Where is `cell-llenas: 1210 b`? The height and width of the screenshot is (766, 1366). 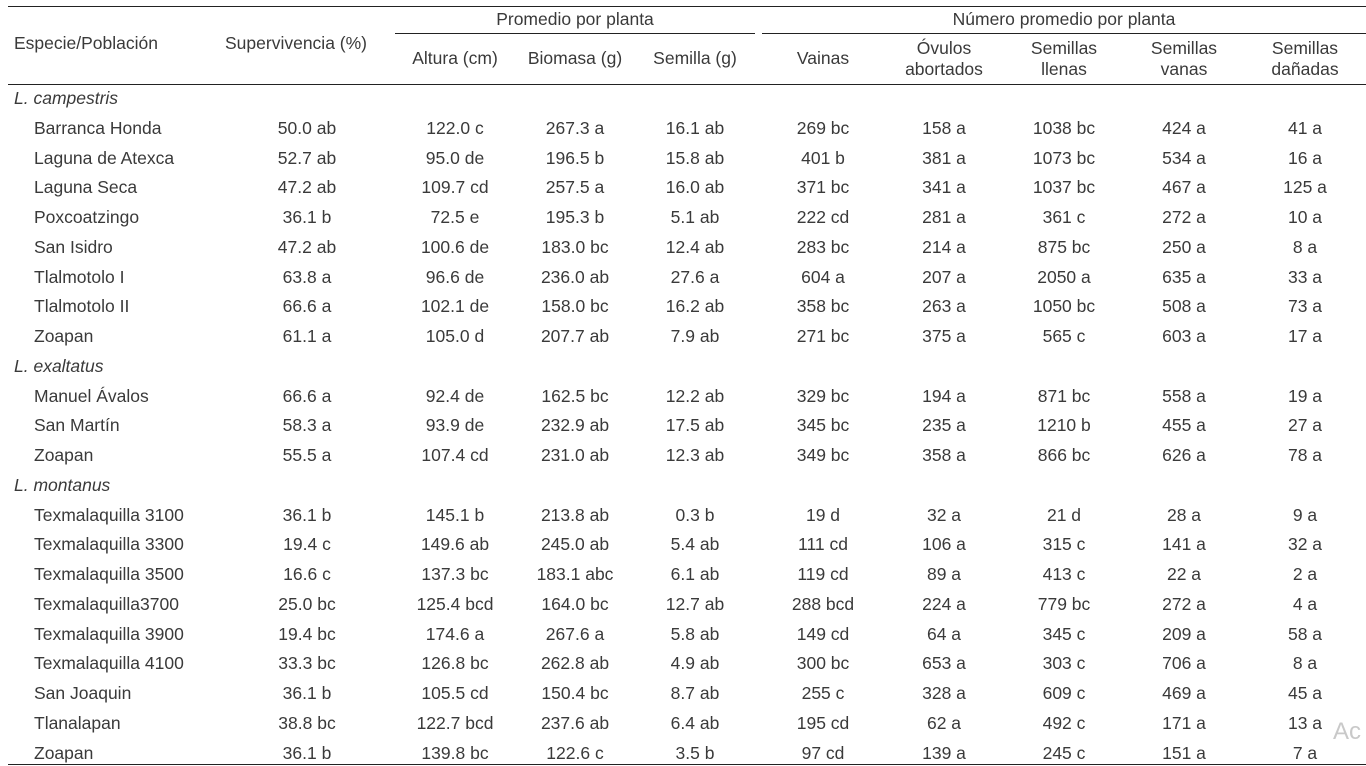
cell-llenas: 1210 b is located at coordinates (1064, 425).